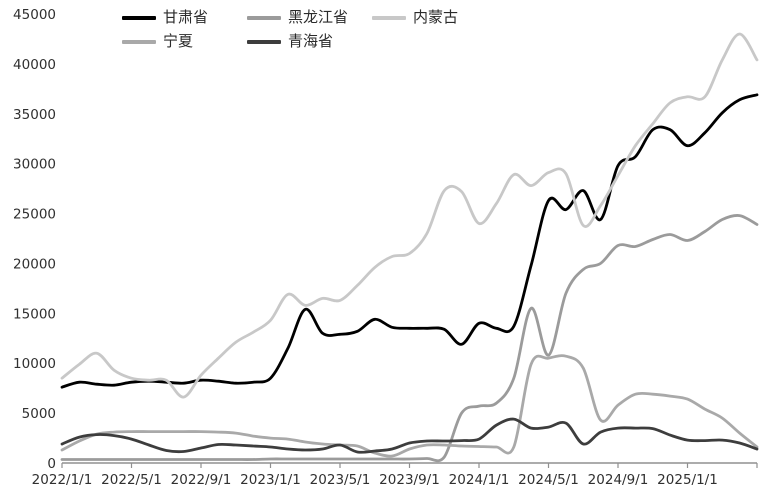  What do you see at coordinates (687, 480) in the screenshot?
I see `x-axis-tick-label: 2025/1/1` at bounding box center [687, 480].